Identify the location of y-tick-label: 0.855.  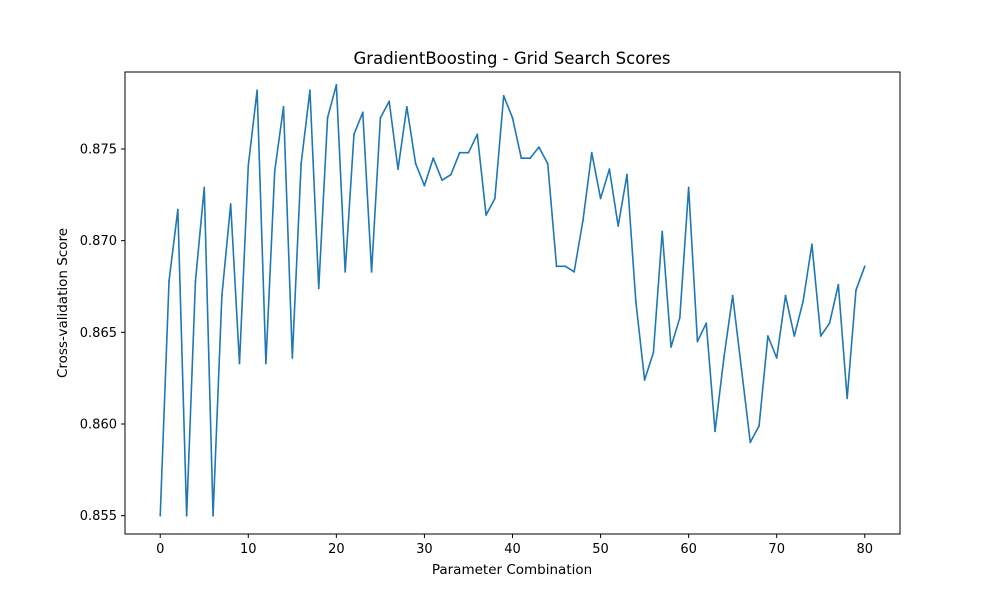
(98, 516).